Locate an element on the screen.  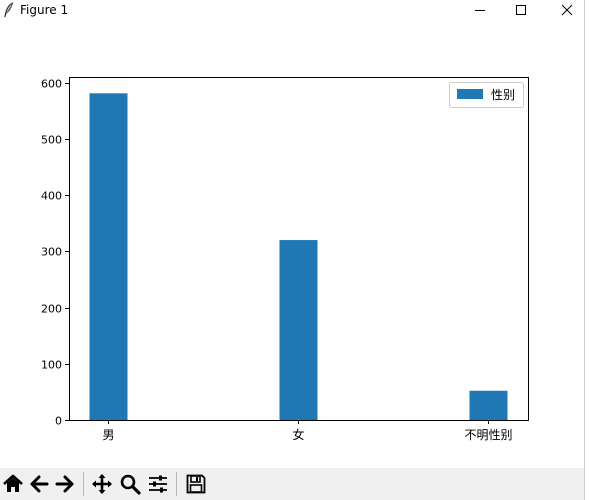
maximize-button is located at coordinates (521, 10).